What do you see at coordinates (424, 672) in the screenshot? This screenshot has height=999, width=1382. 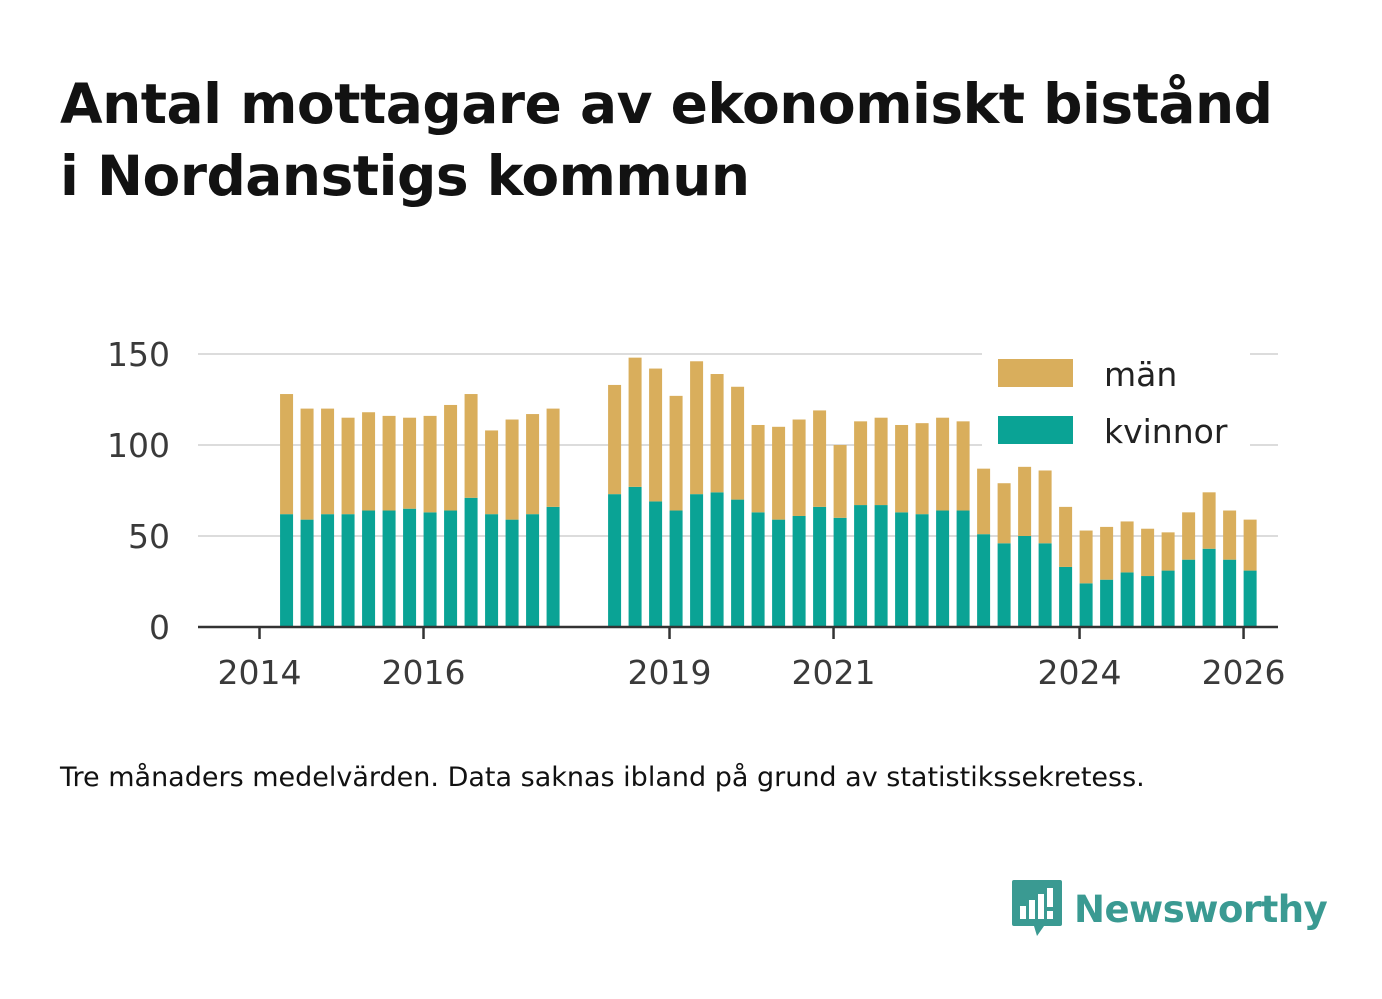 I see `x-tick-label: 2016` at bounding box center [424, 672].